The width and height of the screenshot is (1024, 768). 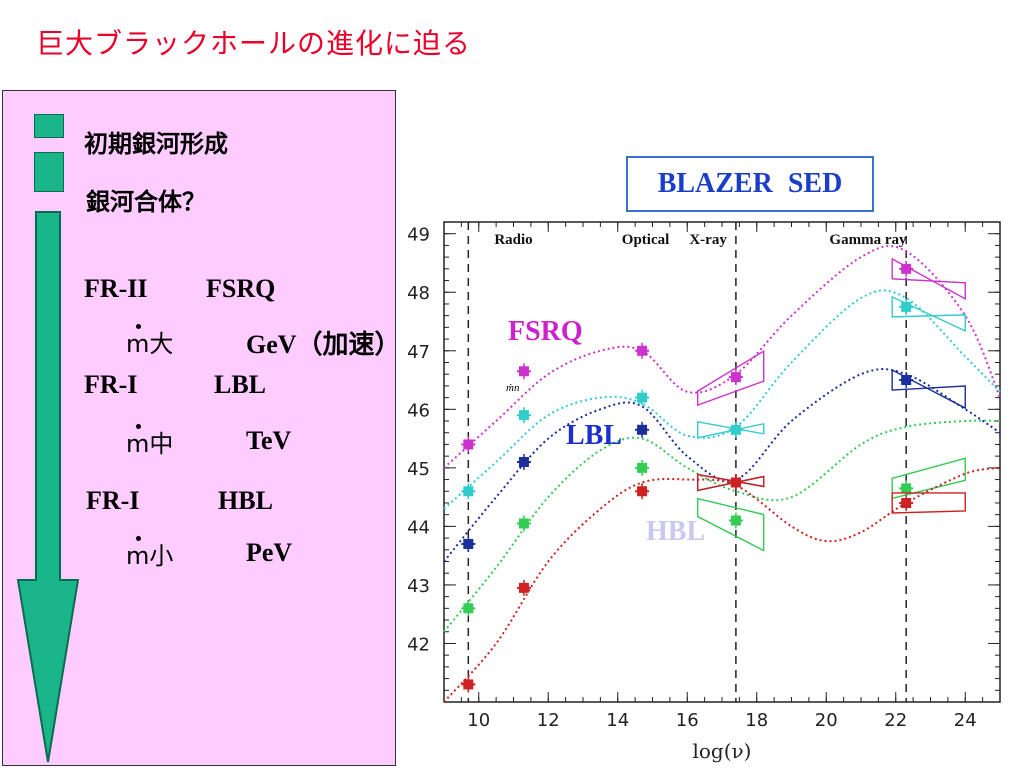 I want to click on x-tick-label: 14, so click(x=617, y=720).